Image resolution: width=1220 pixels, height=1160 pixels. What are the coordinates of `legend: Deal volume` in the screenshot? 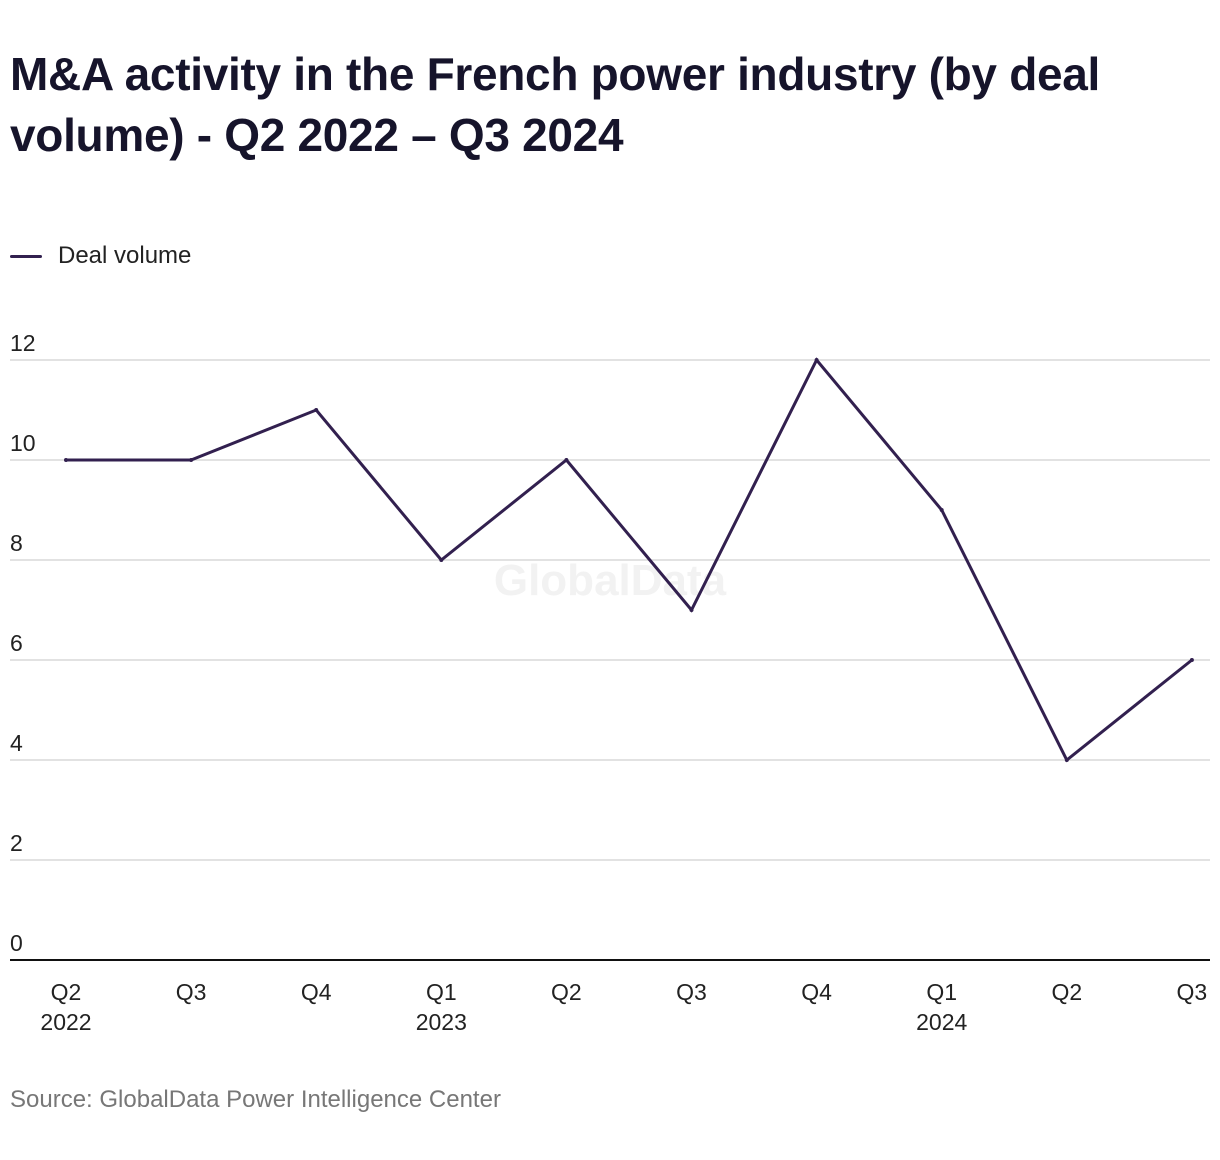 It's located at (100, 256).